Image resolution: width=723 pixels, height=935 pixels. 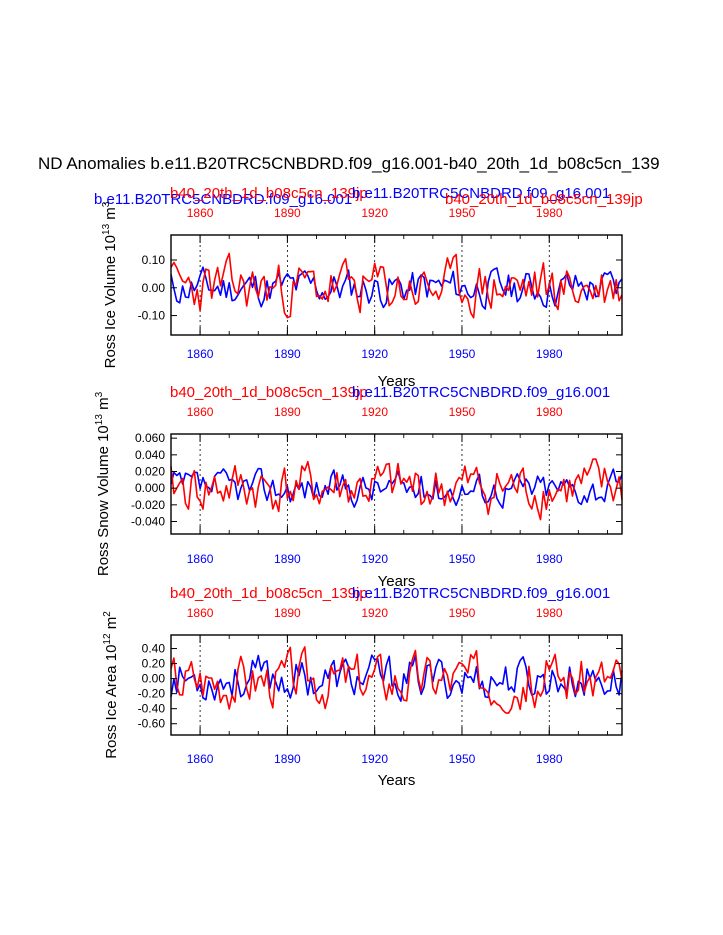 What do you see at coordinates (544, 199) in the screenshot?
I see `legend-case2-label-b: b40_20th_1d_b08c5cn_139jp` at bounding box center [544, 199].